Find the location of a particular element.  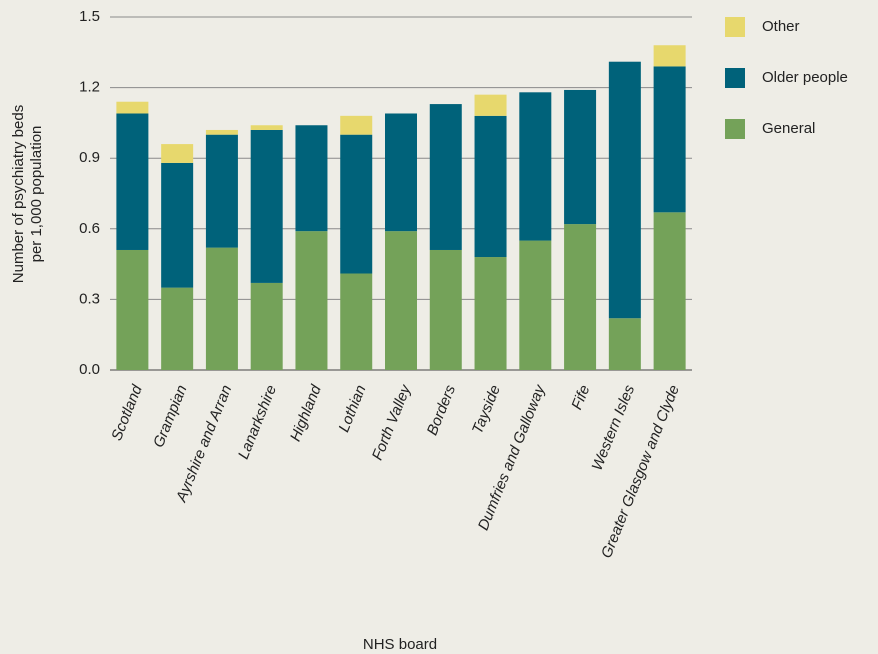

legend-label: Other is located at coordinates (781, 26).